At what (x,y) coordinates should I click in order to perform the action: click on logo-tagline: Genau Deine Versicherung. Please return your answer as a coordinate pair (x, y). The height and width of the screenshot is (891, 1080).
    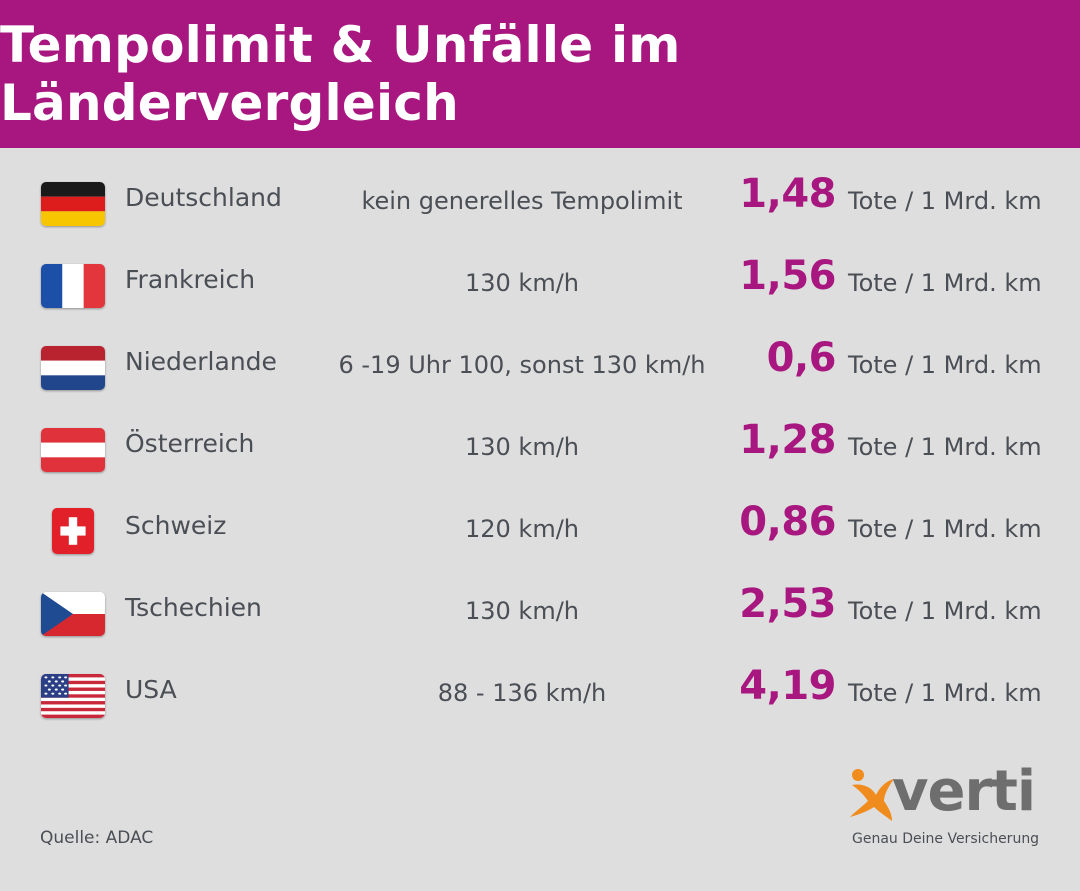
    Looking at the image, I should click on (946, 839).